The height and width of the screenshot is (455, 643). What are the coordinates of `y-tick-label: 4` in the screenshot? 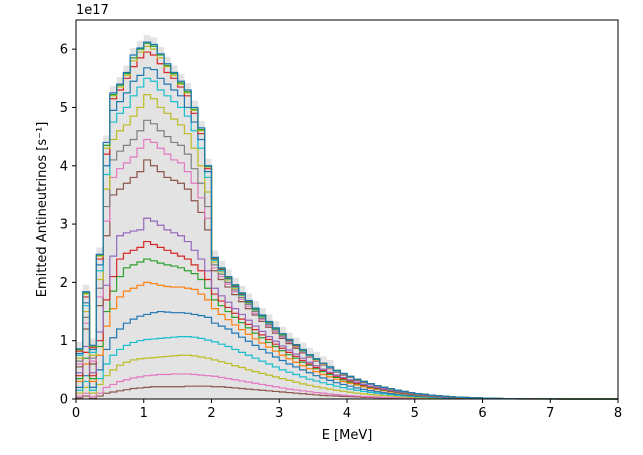 It's located at (64, 166).